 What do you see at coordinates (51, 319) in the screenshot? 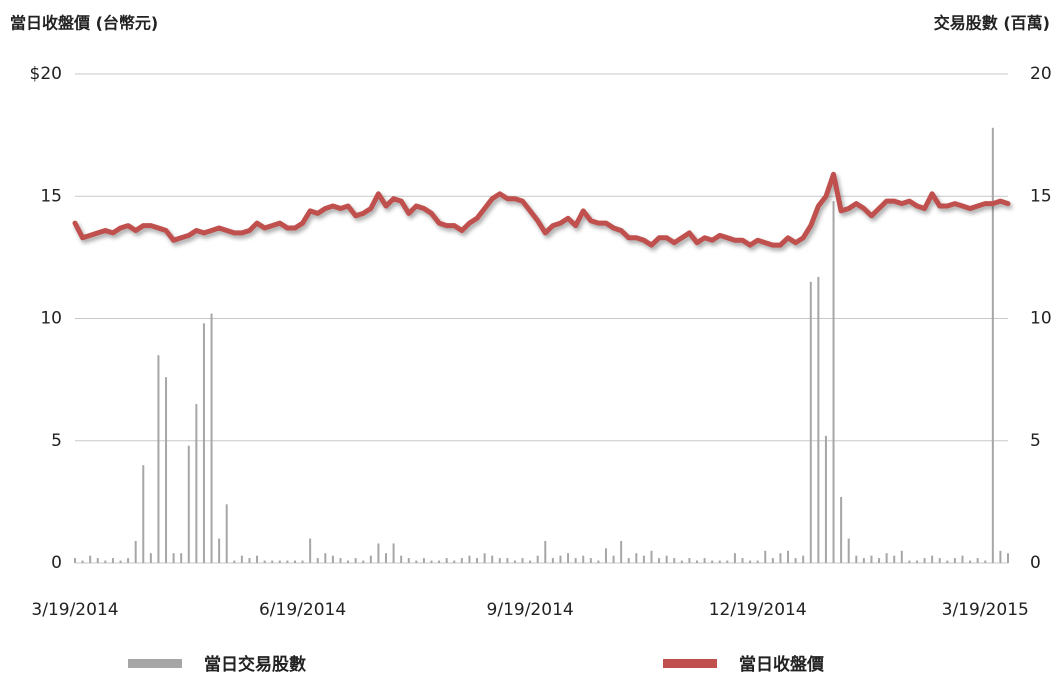
I see `y-tick-label: 10` at bounding box center [51, 319].